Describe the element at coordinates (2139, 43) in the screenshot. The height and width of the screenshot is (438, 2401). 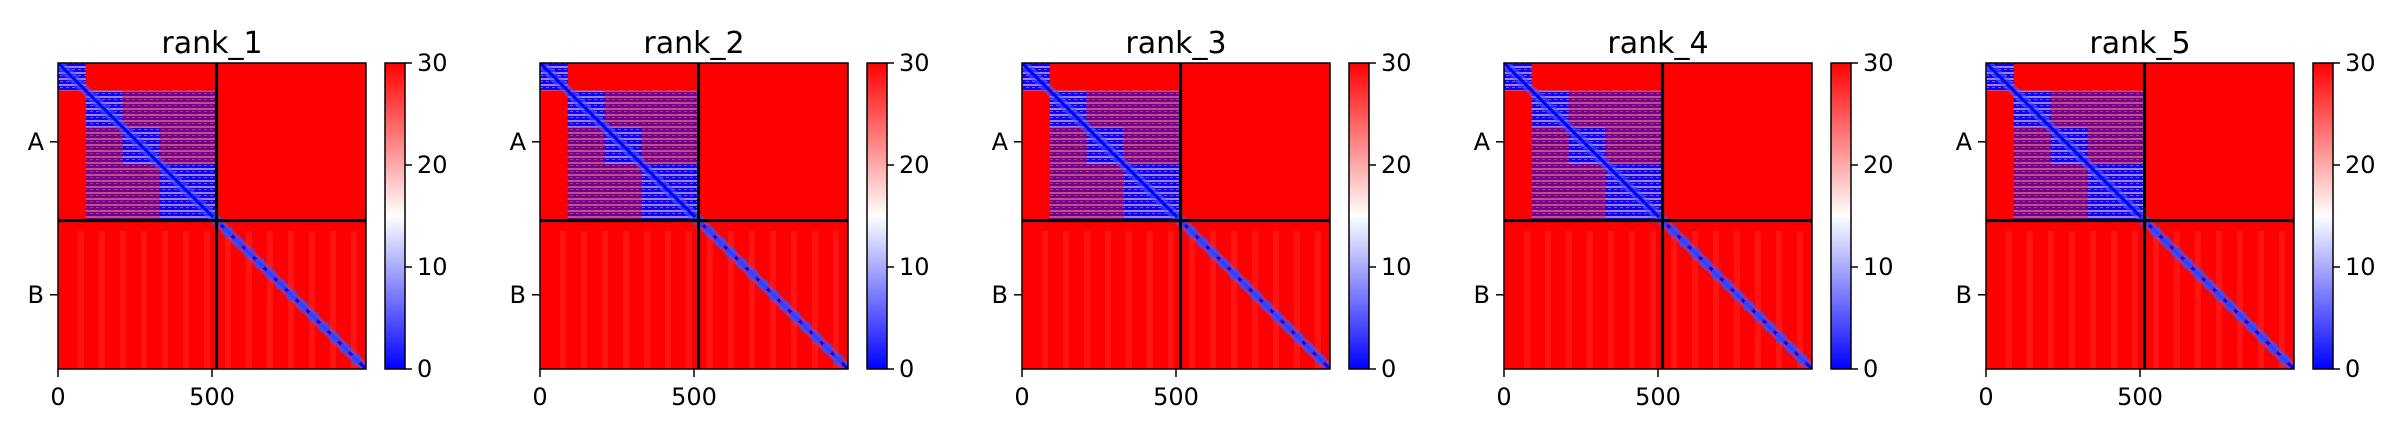
I see `panel-title: rank_5` at that location.